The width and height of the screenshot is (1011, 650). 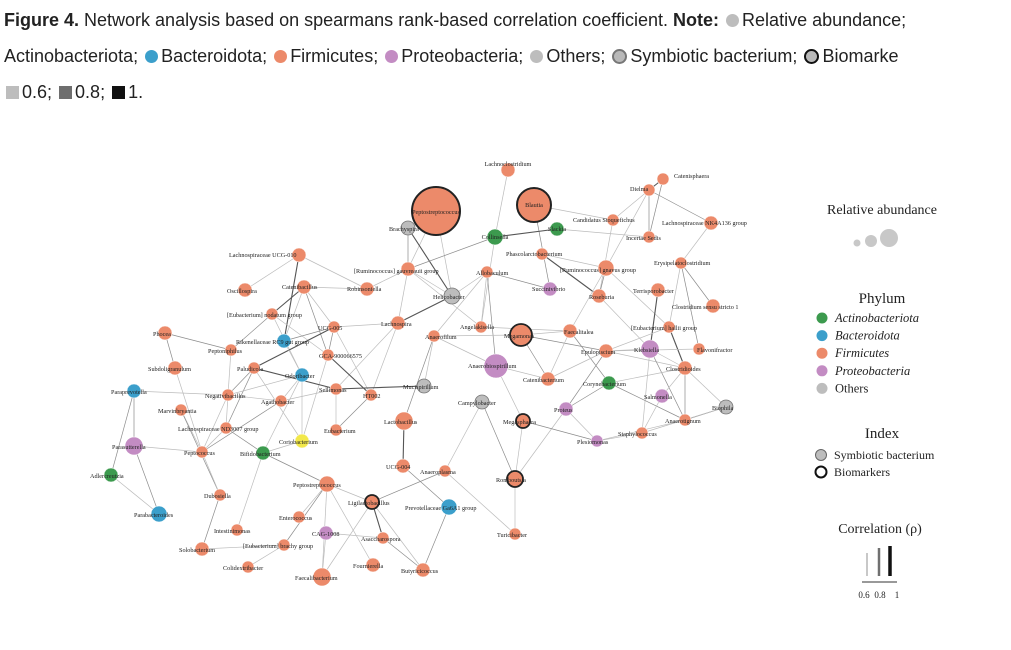 I want to click on node-label: GCA-900066575, so click(x=340, y=356).